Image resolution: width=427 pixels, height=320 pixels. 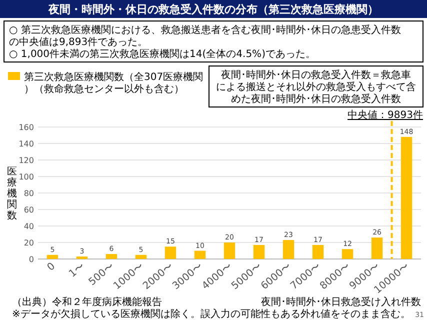 I want to click on x-tick-label: 1〜, so click(x=77, y=270).